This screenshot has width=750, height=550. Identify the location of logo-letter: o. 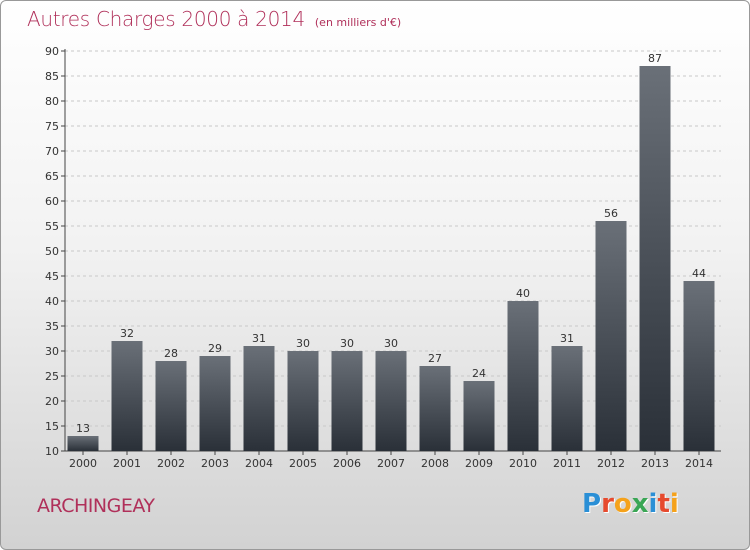
(622, 504).